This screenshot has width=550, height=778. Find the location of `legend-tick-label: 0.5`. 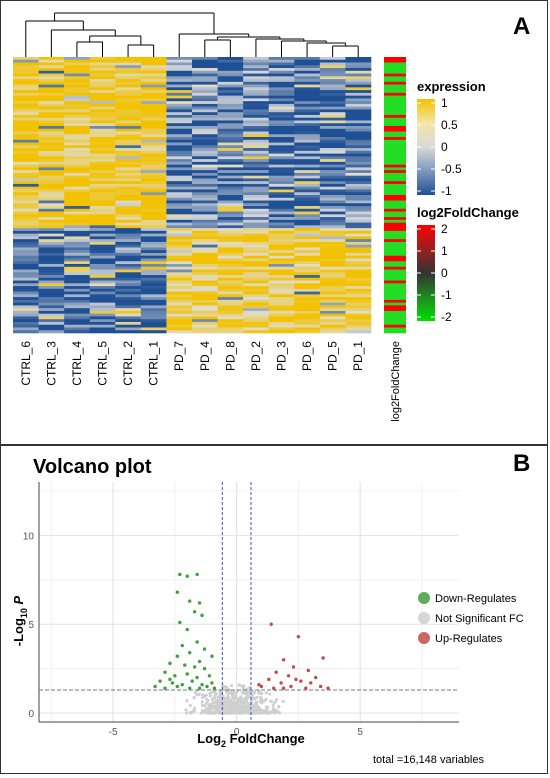

legend-tick-label: 0.5 is located at coordinates (449, 125).